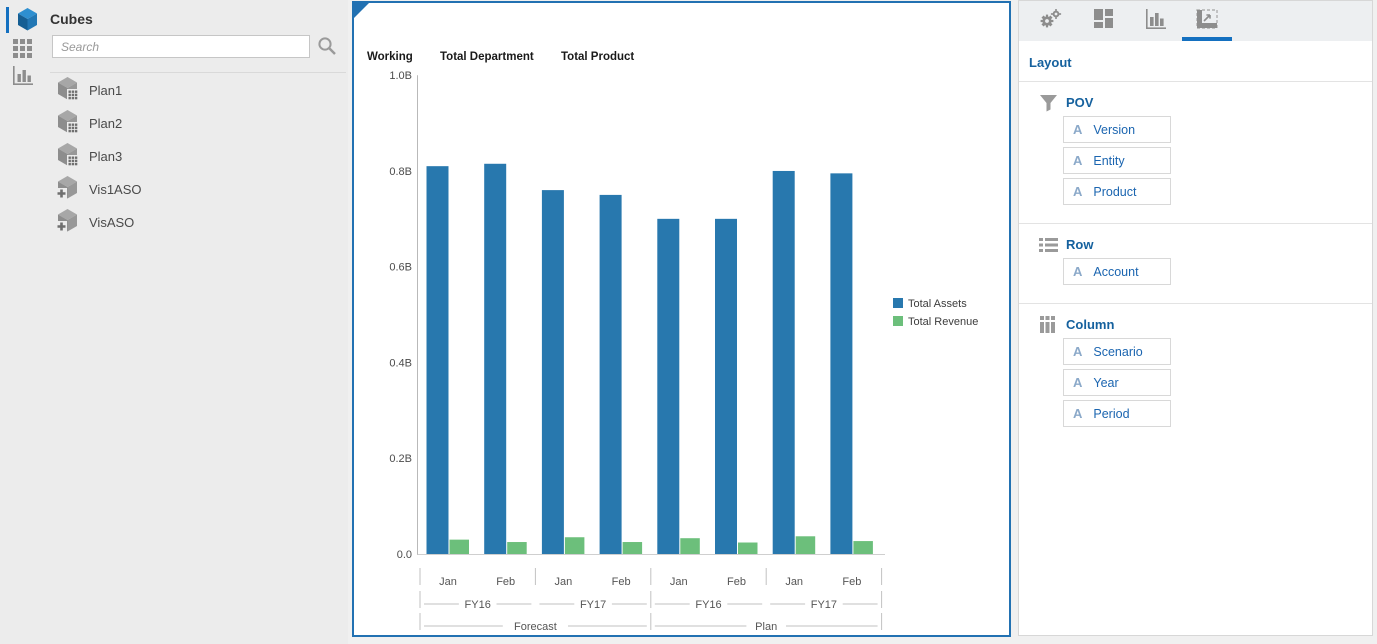  What do you see at coordinates (766, 627) in the screenshot?
I see `scenario-label: Plan` at bounding box center [766, 627].